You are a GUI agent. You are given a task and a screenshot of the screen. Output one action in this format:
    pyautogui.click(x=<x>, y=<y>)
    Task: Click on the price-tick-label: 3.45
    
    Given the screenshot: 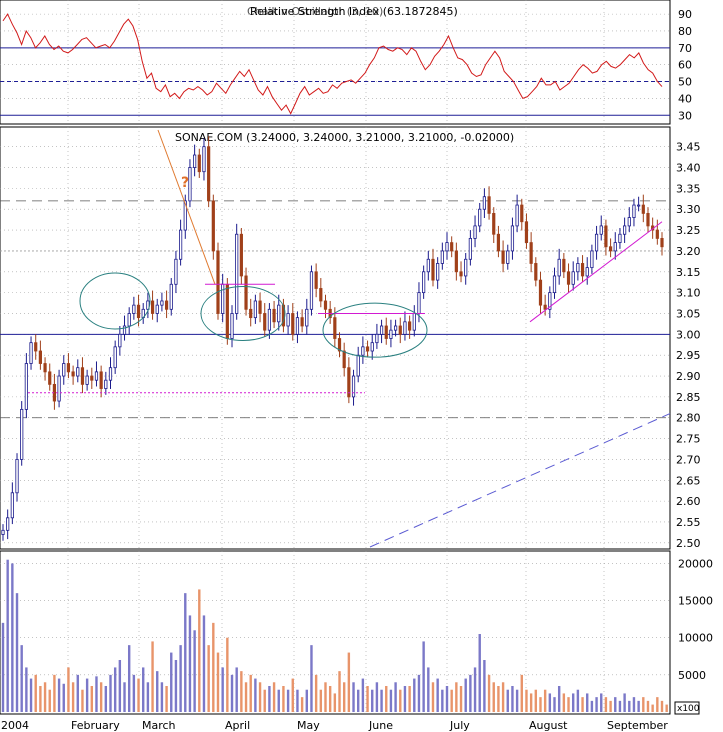 What is the action you would take?
    pyautogui.click(x=688, y=147)
    